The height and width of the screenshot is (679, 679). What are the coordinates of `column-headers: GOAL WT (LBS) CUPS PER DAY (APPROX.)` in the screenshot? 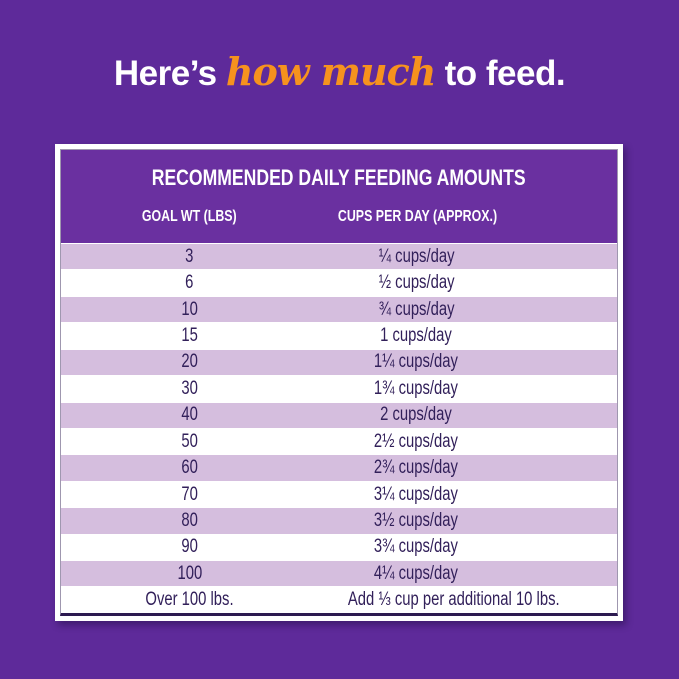 It's located at (339, 217).